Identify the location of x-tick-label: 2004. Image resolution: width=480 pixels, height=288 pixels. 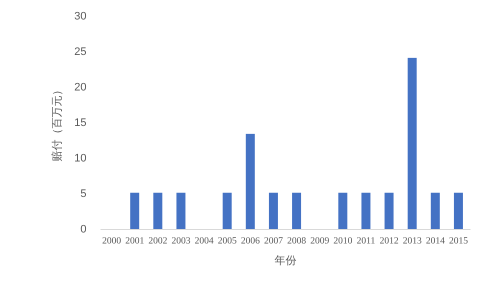
(204, 241).